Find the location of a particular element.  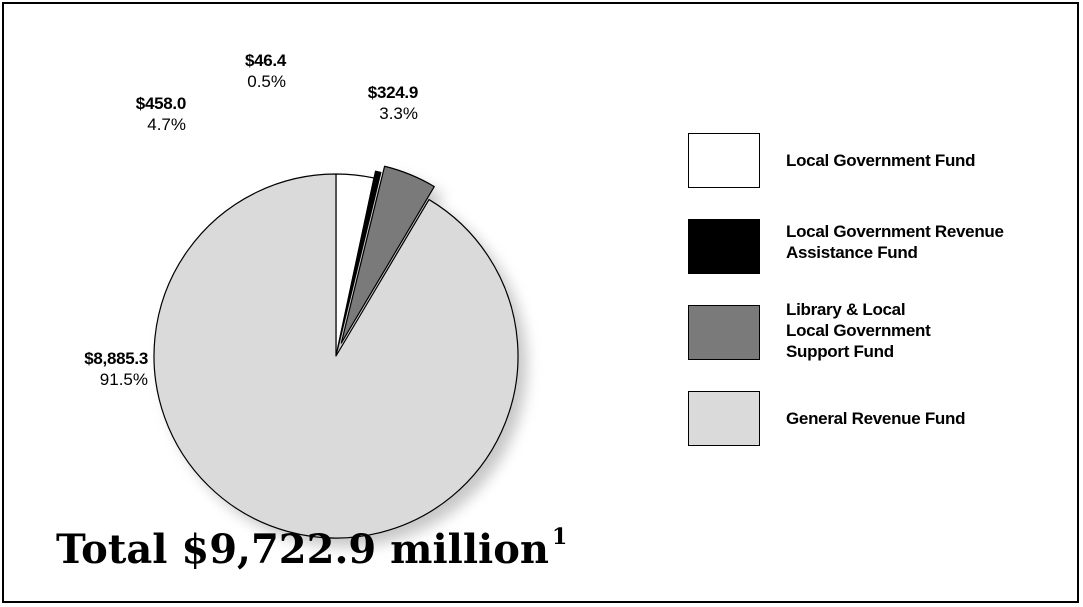

slice-label-general-revenue-fund: $8,885.3 91.5% is located at coordinates (89, 369).